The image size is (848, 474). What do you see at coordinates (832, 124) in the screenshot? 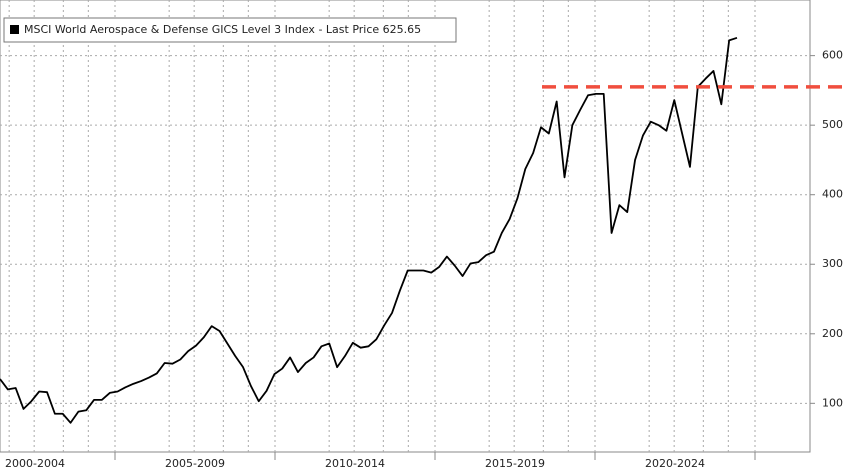
I see `y-tick-label: 500` at bounding box center [832, 124].